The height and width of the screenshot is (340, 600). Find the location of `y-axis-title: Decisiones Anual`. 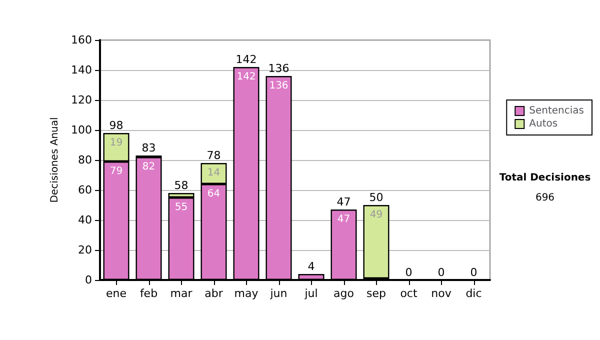

y-axis-title: Decisiones Anual is located at coordinates (55, 160).